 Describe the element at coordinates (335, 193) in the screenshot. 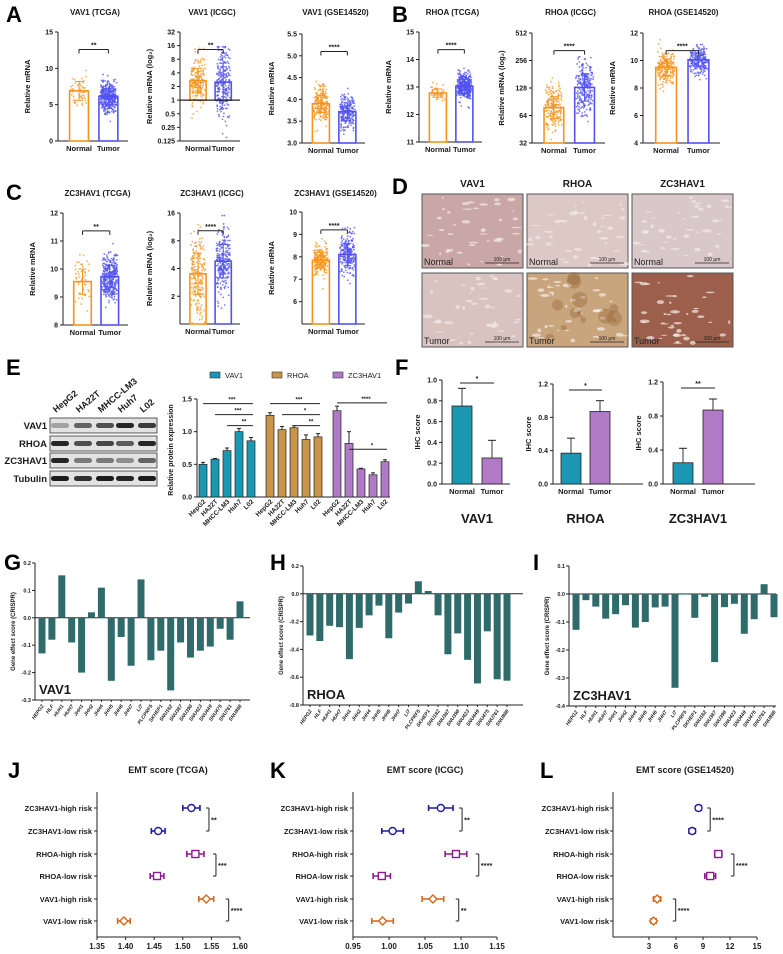

I see `panel-title: ZC3HAV1 (GSE14520)` at that location.